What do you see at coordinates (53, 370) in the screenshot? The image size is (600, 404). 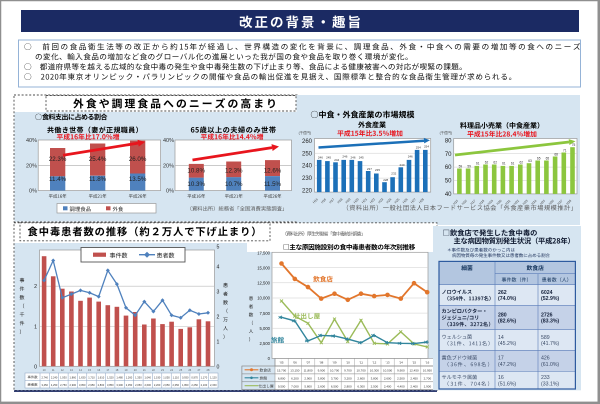 I see `svg-text: 11` at bounding box center [53, 370].